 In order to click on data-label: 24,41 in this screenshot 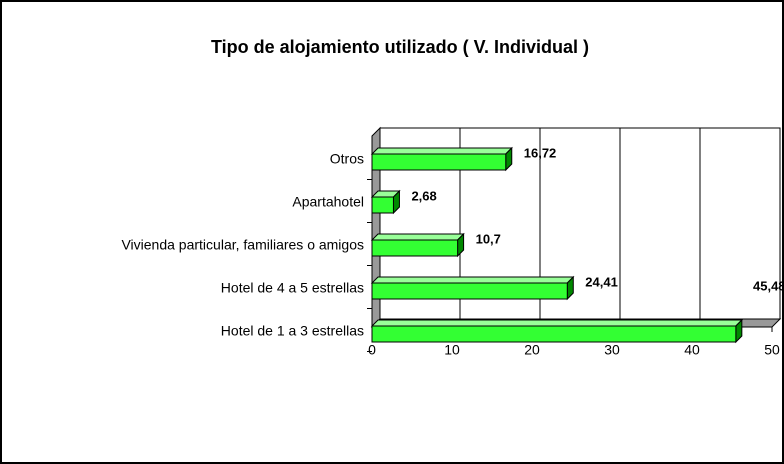, I will do `click(601, 281)`.